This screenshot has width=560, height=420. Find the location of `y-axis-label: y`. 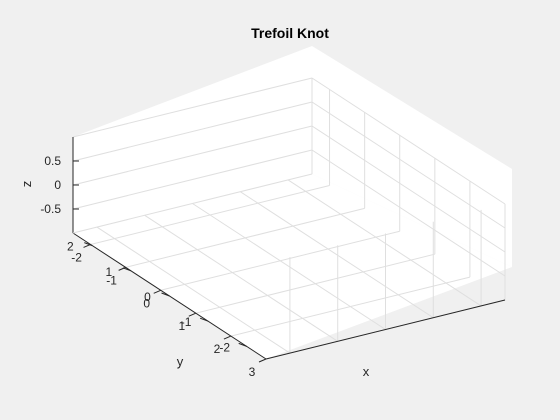

y-axis-label: y is located at coordinates (180, 361).